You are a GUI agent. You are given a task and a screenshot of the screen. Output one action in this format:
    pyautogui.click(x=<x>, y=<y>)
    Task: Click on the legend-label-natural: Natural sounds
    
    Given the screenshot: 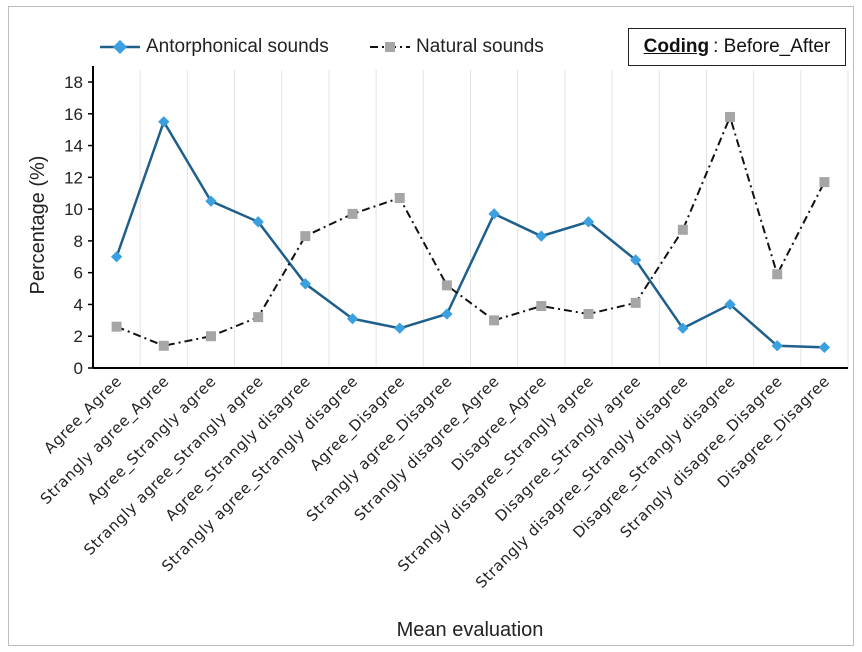 What is the action you would take?
    pyautogui.click(x=480, y=46)
    